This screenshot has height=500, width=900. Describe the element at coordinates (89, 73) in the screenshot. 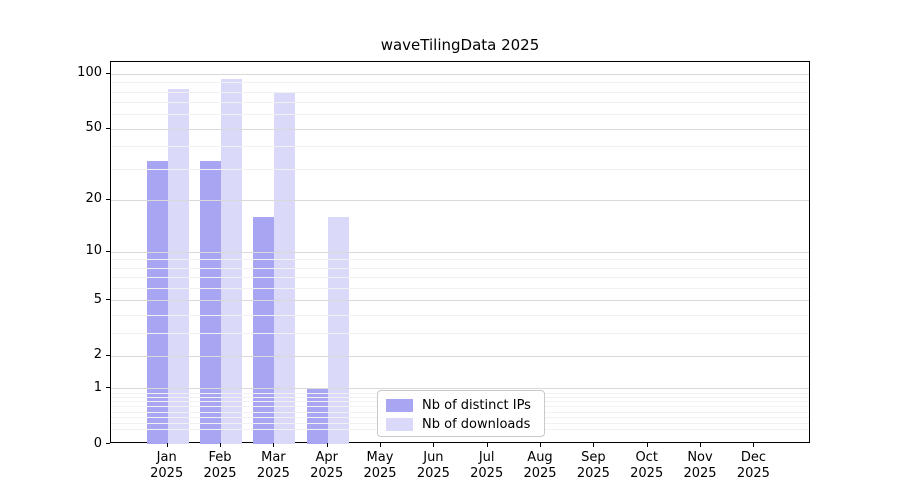

I see `y-tick-label: 100` at that location.